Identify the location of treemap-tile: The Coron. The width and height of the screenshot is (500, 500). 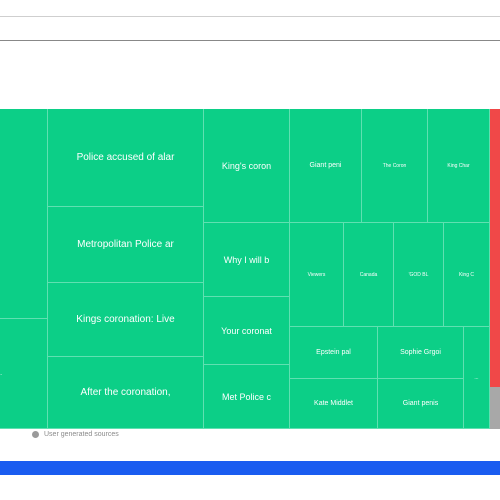
(395, 166).